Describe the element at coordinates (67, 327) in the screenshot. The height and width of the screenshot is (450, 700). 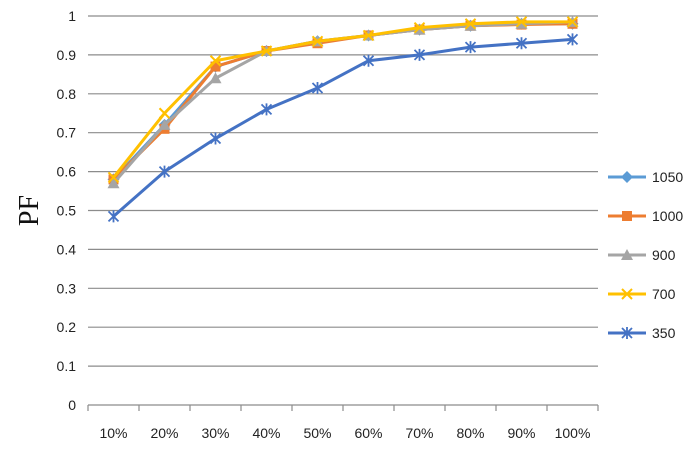
I see `y-tick-label: 0.2` at that location.